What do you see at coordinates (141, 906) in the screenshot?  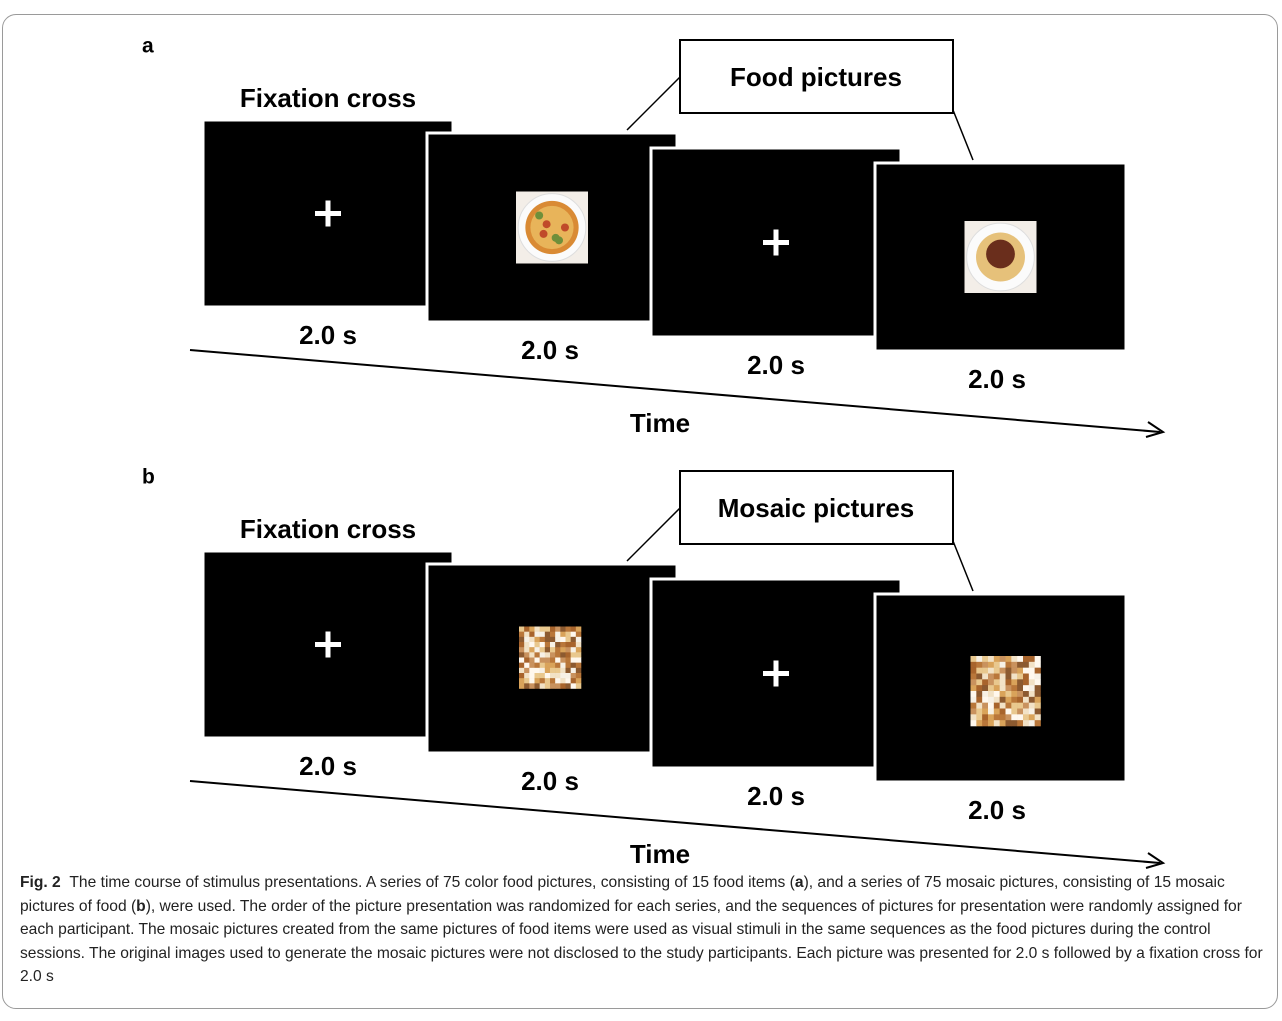 I see `caption-ref: b` at bounding box center [141, 906].